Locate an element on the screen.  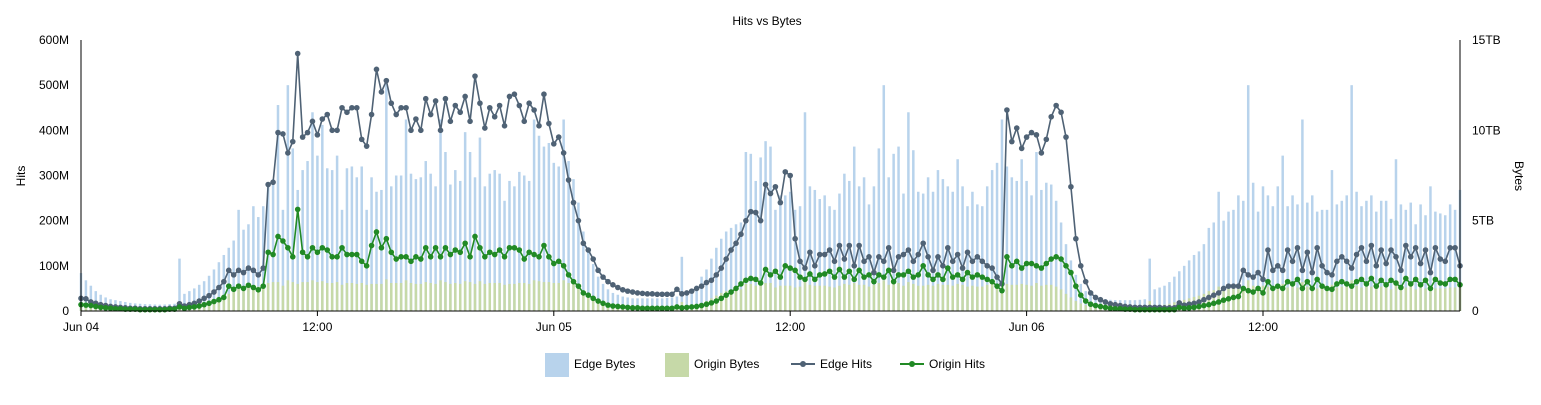
legend-item-origin-bytes: Origin Bytes is located at coordinates (712, 365).